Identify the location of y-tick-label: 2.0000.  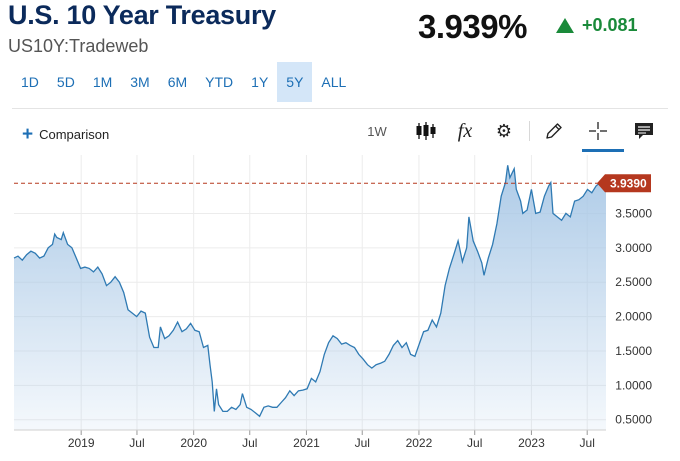
(633, 317).